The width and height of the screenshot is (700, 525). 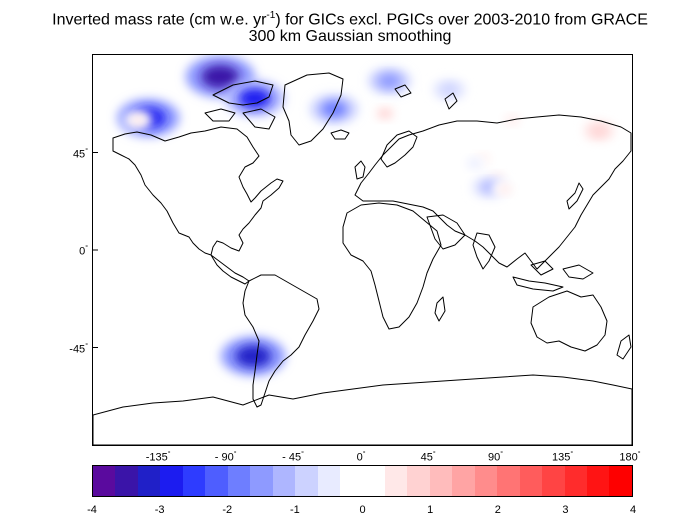 What do you see at coordinates (484, 251) in the screenshot?
I see `coastline-india` at bounding box center [484, 251].